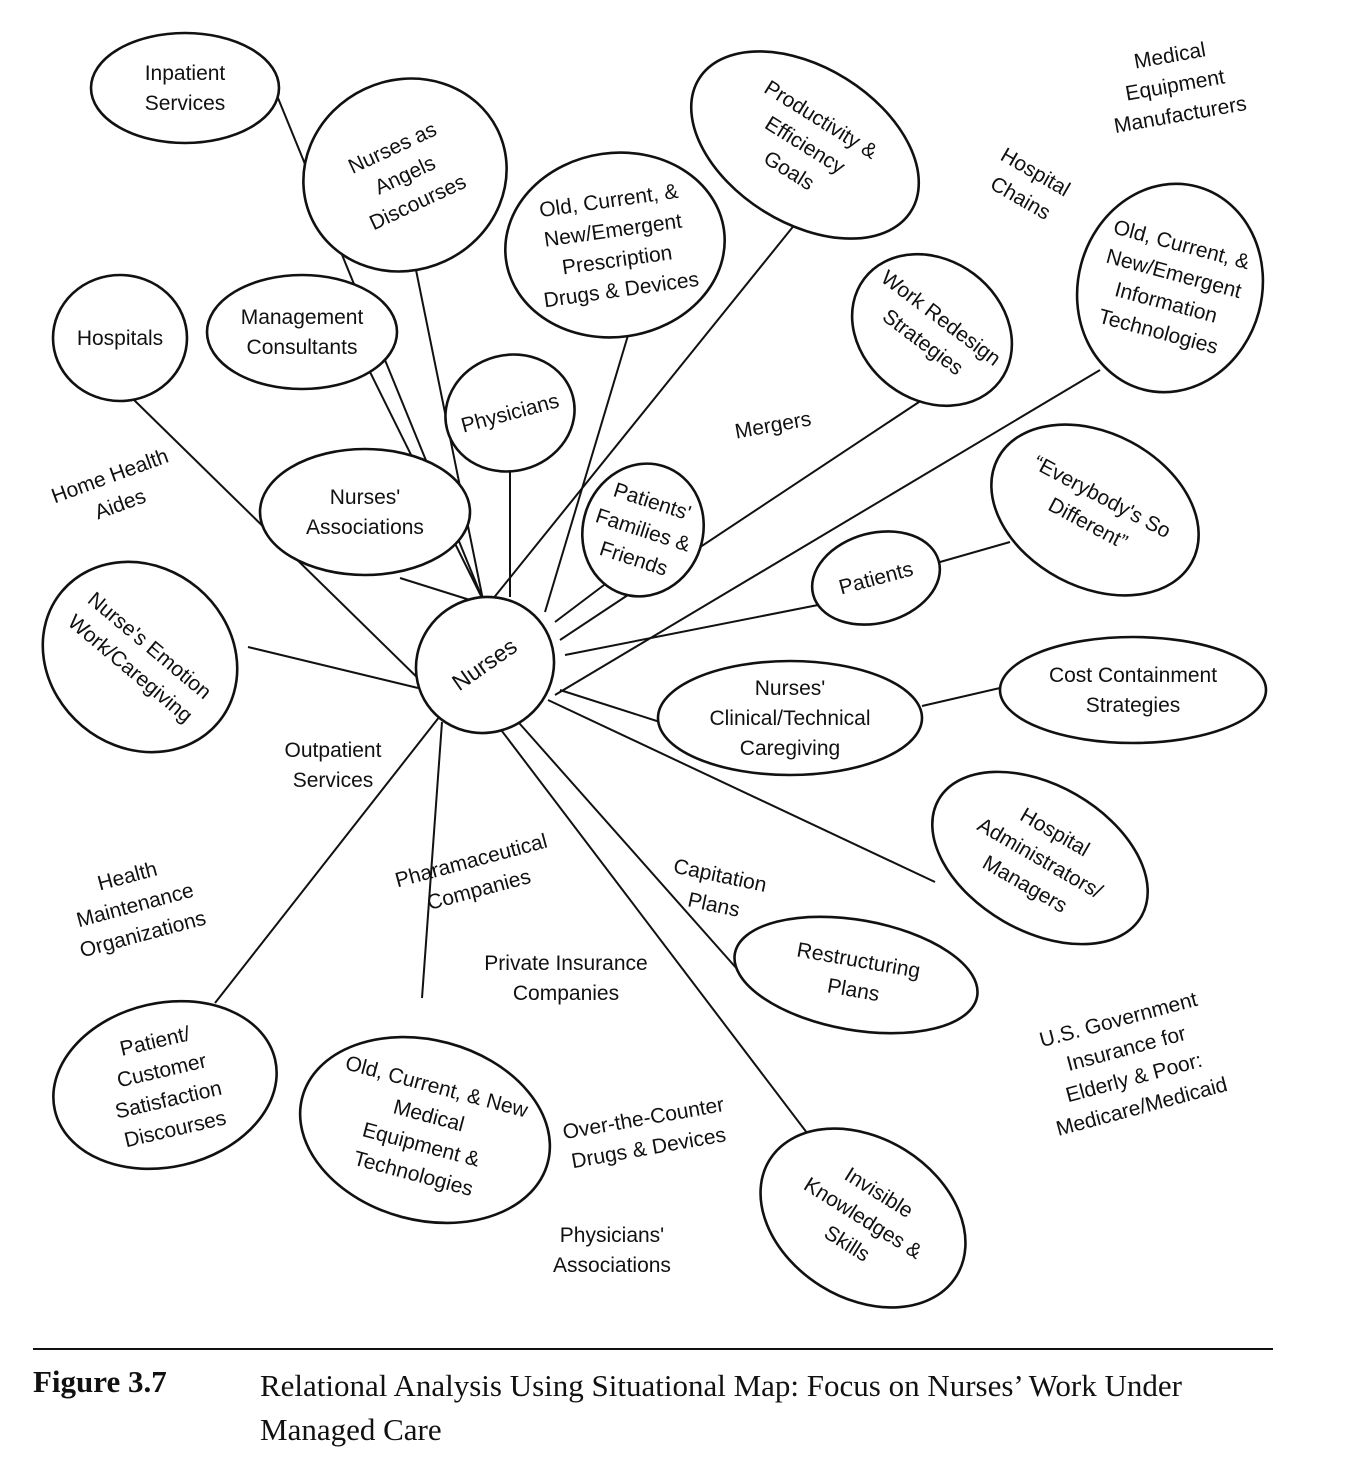 This screenshot has width=1355, height=1480. What do you see at coordinates (610, 706) in the screenshot?
I see `edge-clinical` at bounding box center [610, 706].